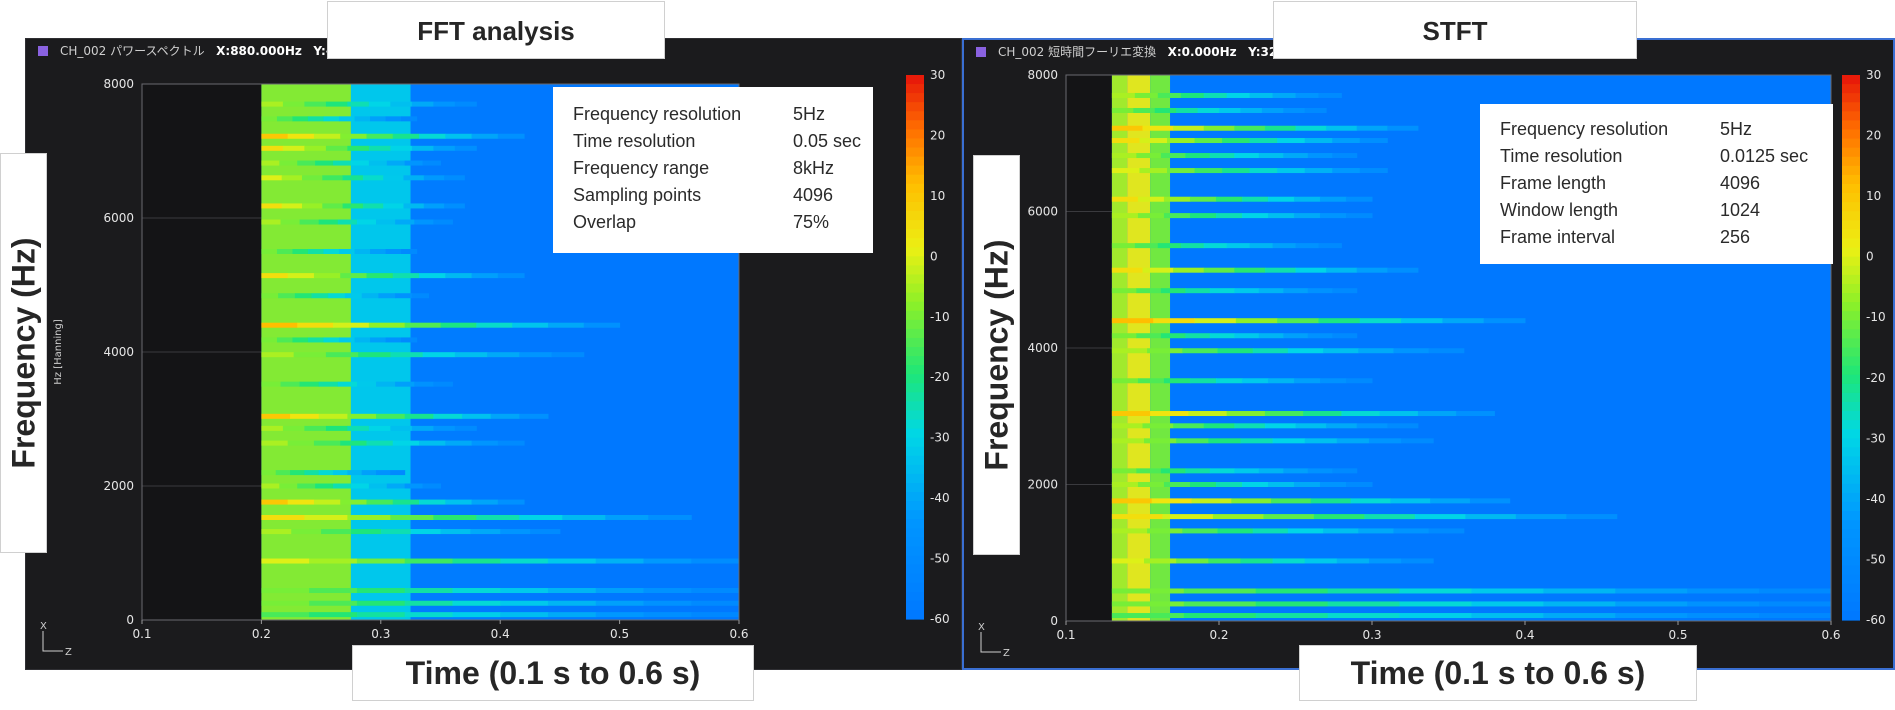  Describe the element at coordinates (641, 168) in the screenshot. I see `info-label: Frequency range` at that location.